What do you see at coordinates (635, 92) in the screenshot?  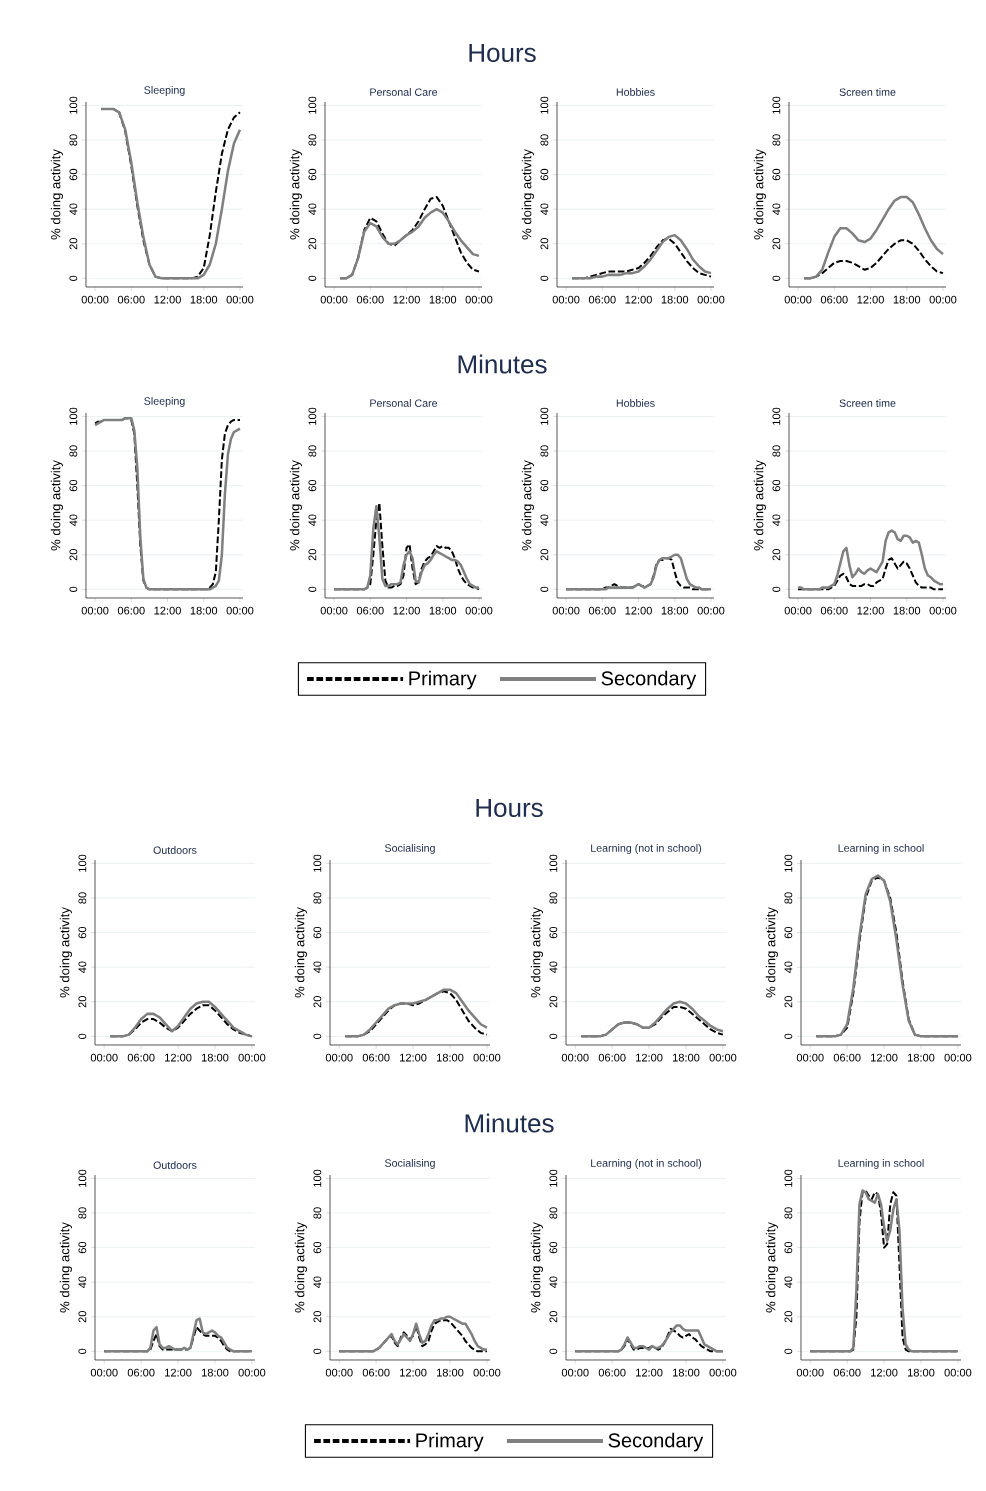 I see `chart-title: Hobbies` at bounding box center [635, 92].